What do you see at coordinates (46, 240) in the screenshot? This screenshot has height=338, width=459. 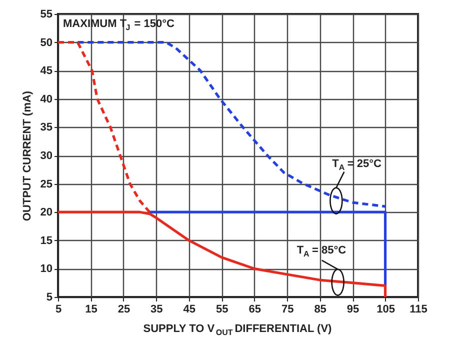 I see `y-tick-label: 15` at bounding box center [46, 240].